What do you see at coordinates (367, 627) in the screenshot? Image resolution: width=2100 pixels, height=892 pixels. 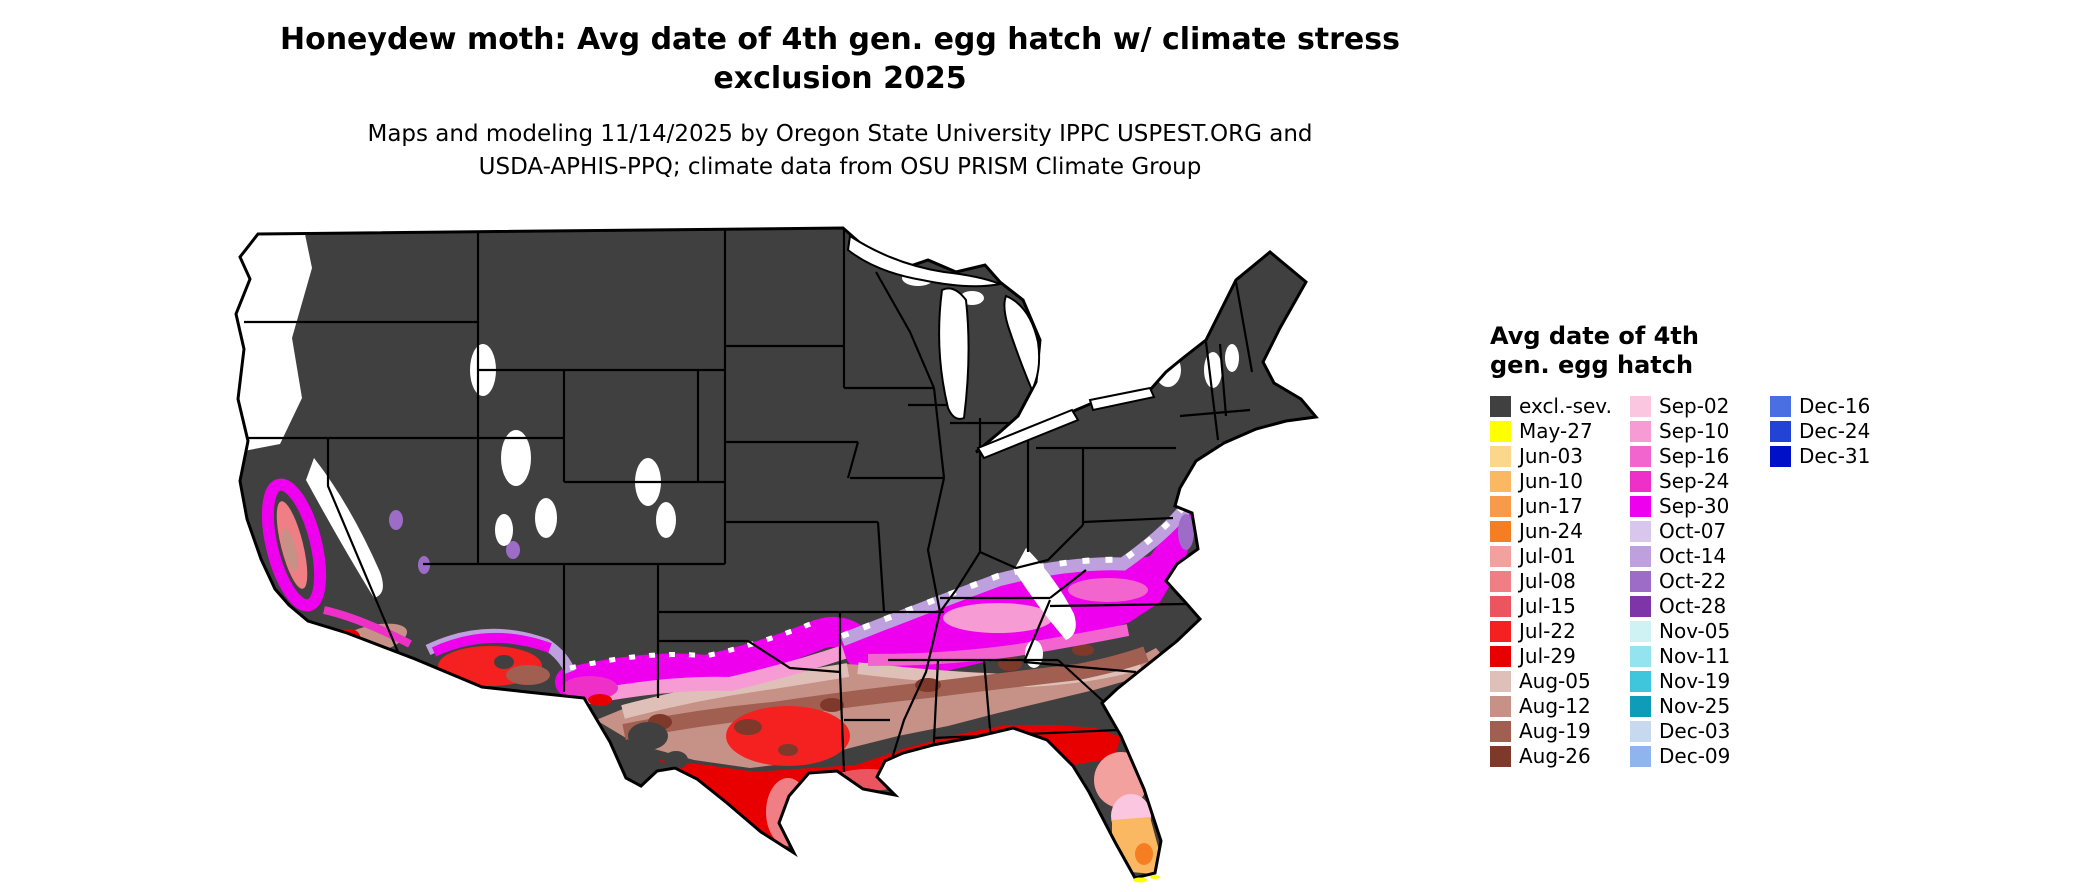 I see `map-band-sep-socal` at bounding box center [367, 627].